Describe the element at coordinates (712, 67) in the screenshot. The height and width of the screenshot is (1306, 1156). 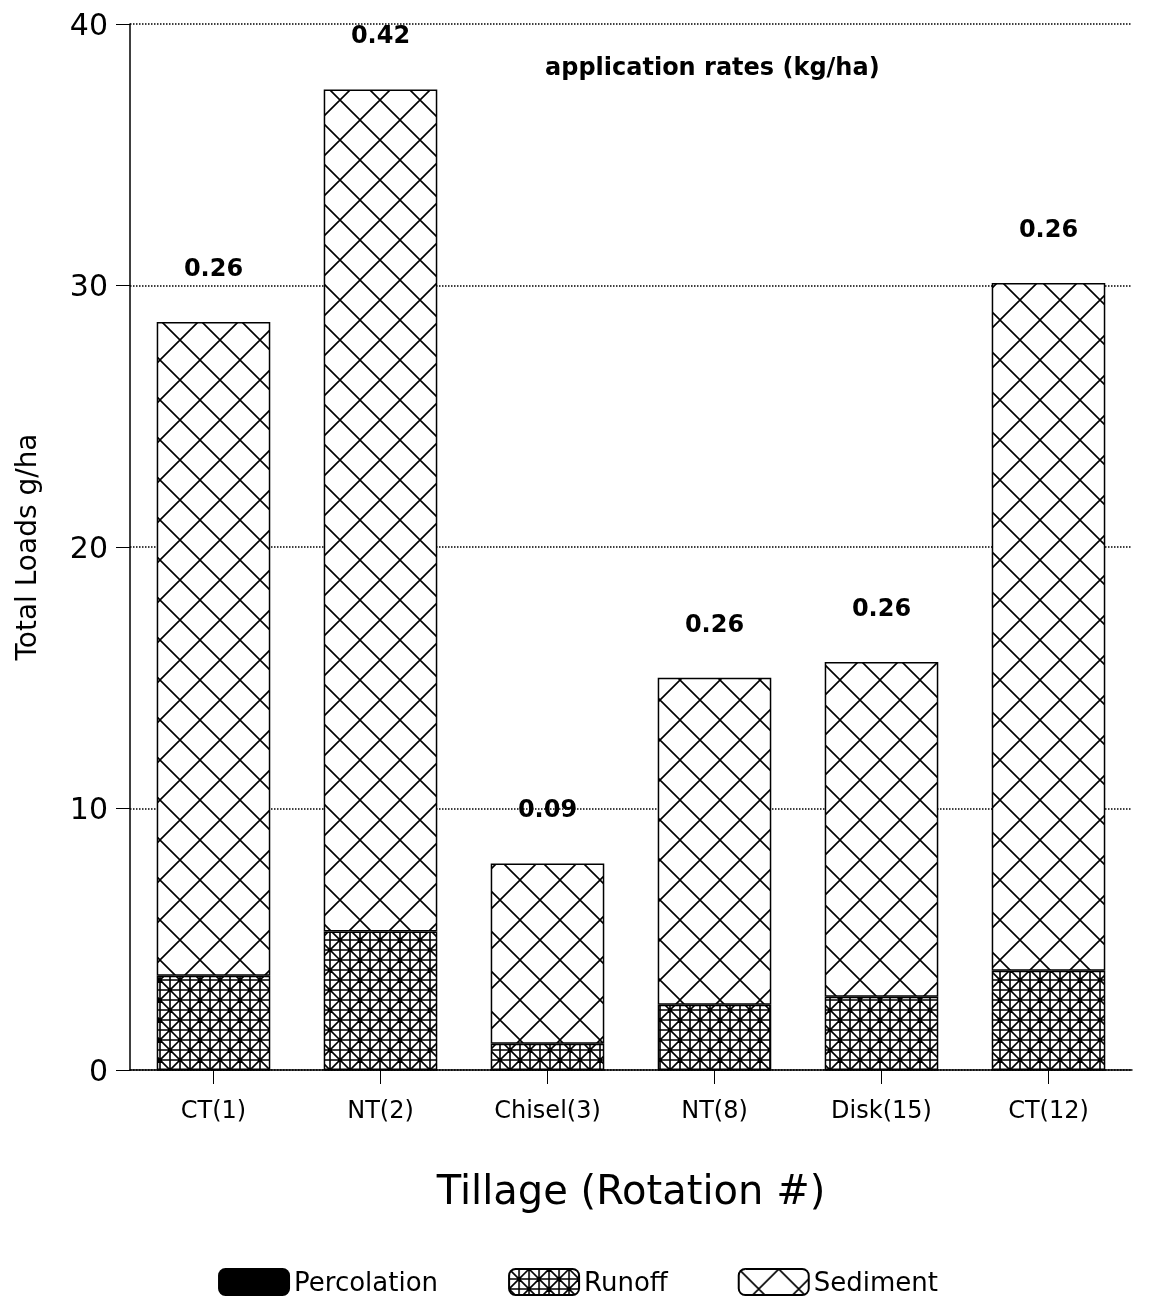
I see `annotation: application rates (kg/ha)` at that location.